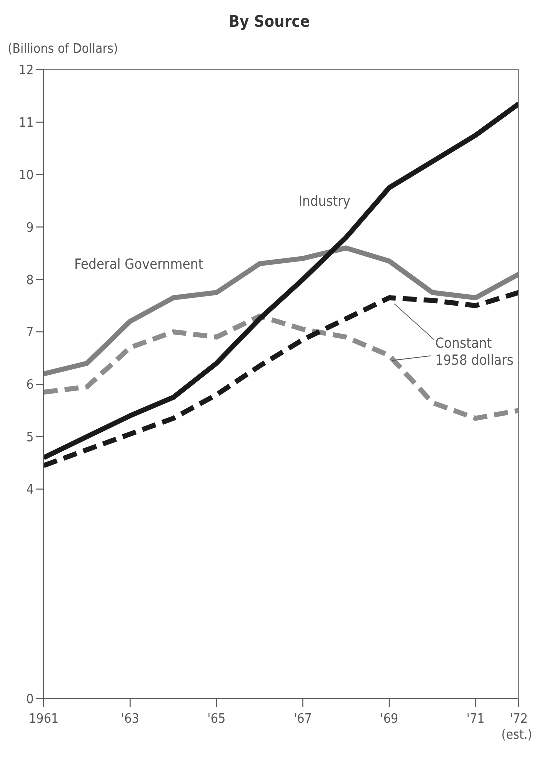 Image resolution: width=539 pixels, height=768 pixels. Describe the element at coordinates (30, 490) in the screenshot. I see `y-tick-label: 4` at that location.